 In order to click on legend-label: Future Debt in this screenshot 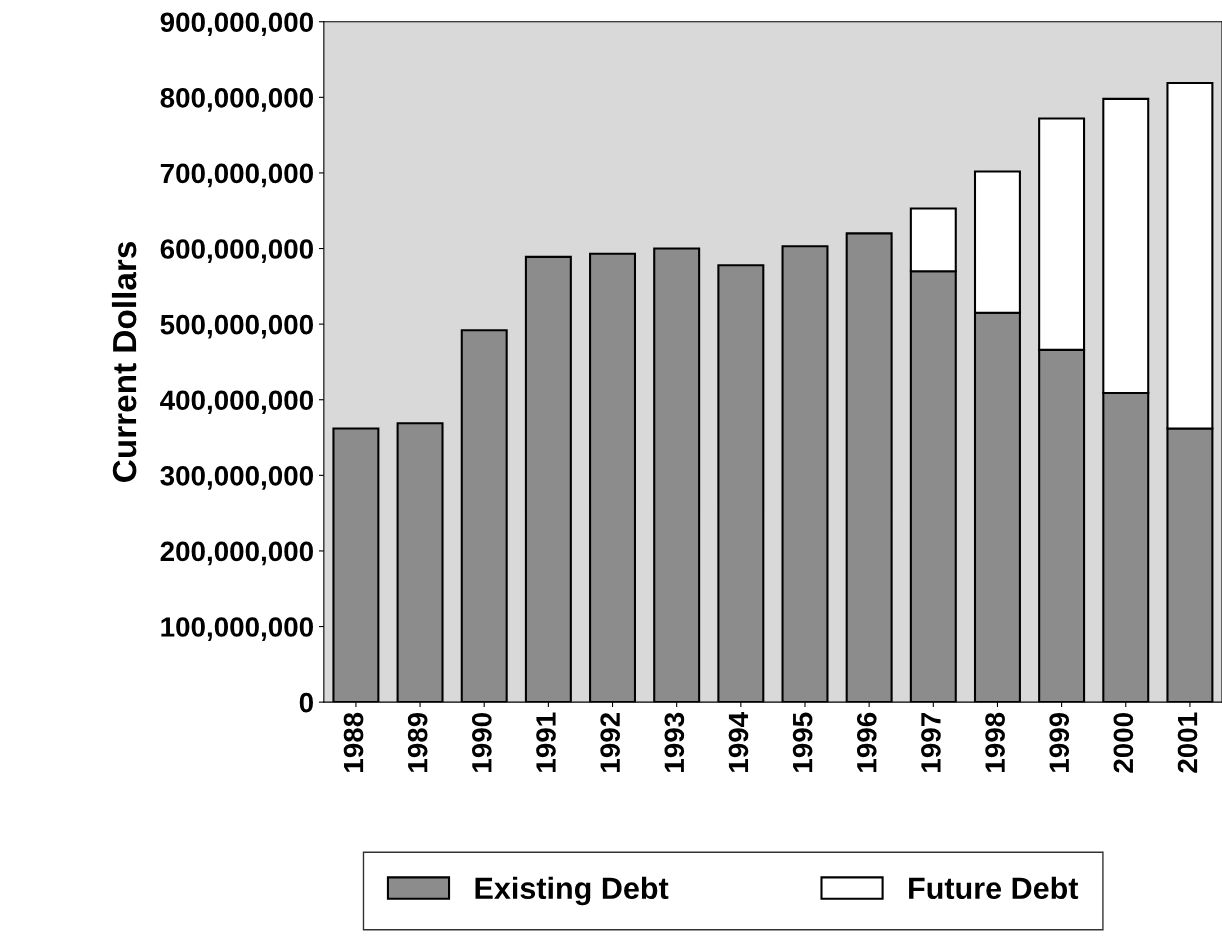, I will do `click(994, 888)`.